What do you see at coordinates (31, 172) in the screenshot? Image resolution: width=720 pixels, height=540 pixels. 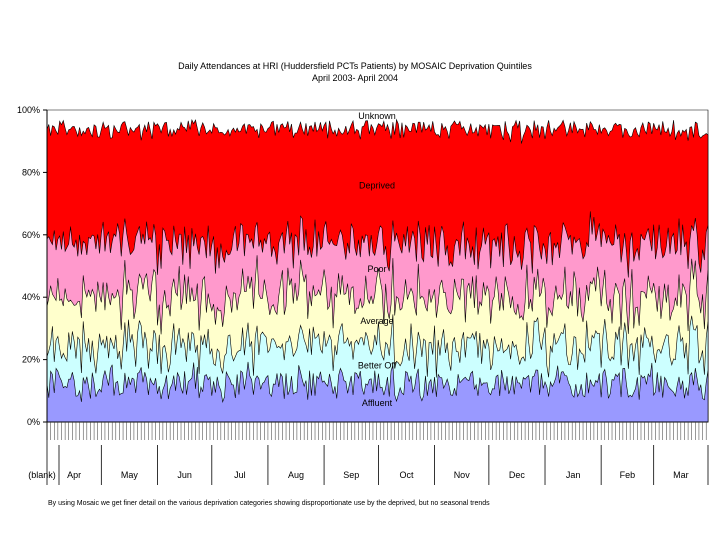 I see `y-tick-label: 80%` at bounding box center [31, 172].